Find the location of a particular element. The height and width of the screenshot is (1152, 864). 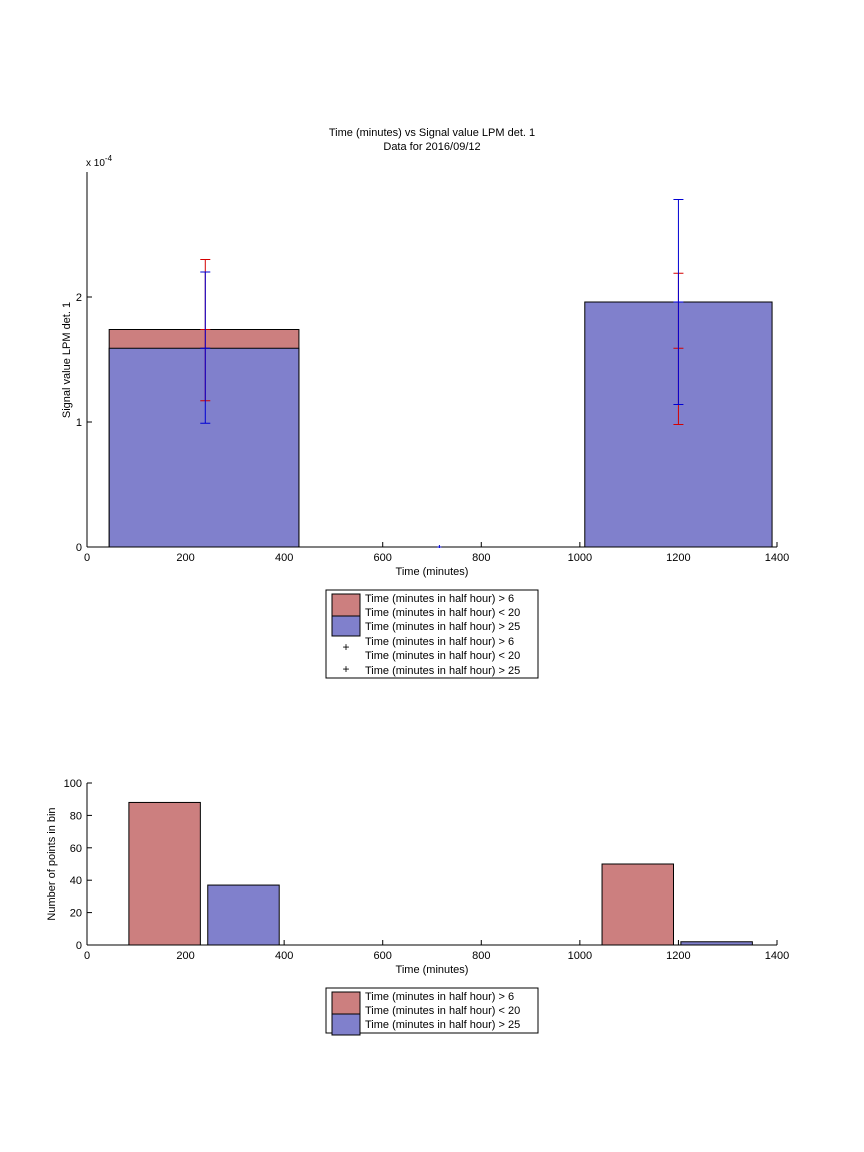

chart1-x-tick-label: 800 is located at coordinates (481, 558).